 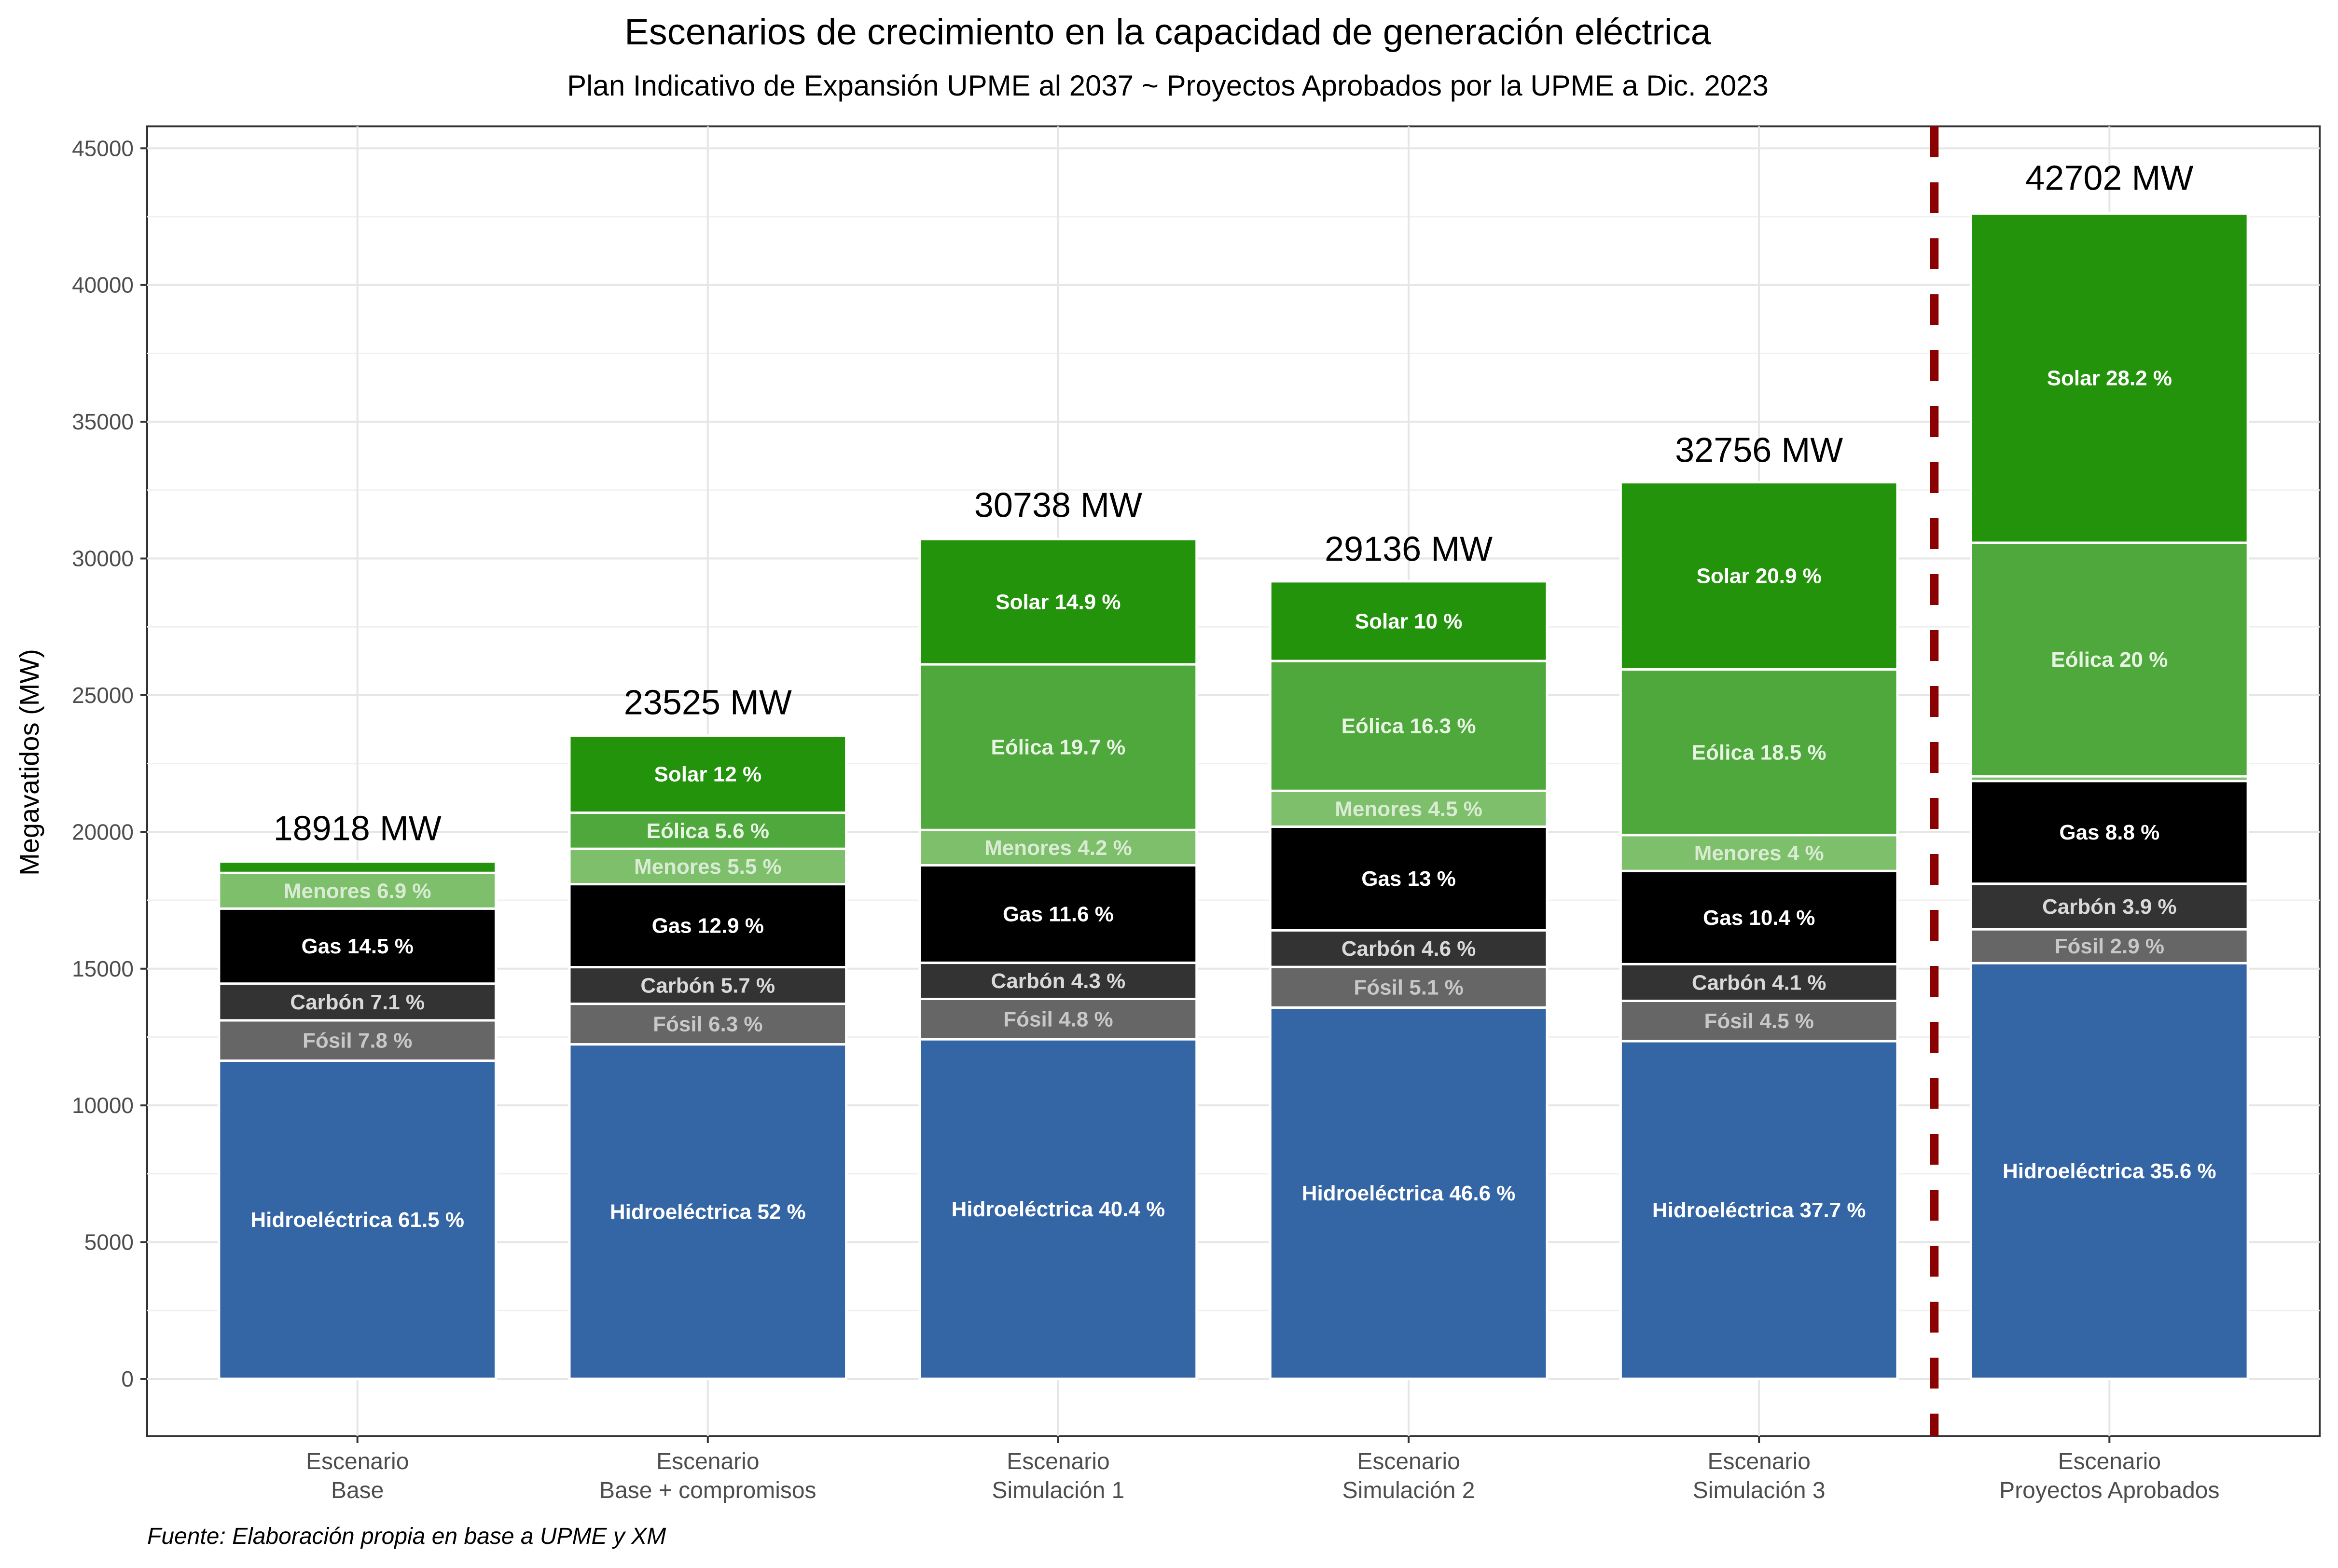 What do you see at coordinates (103, 1105) in the screenshot?
I see `y-tick-label: 10000` at bounding box center [103, 1105].